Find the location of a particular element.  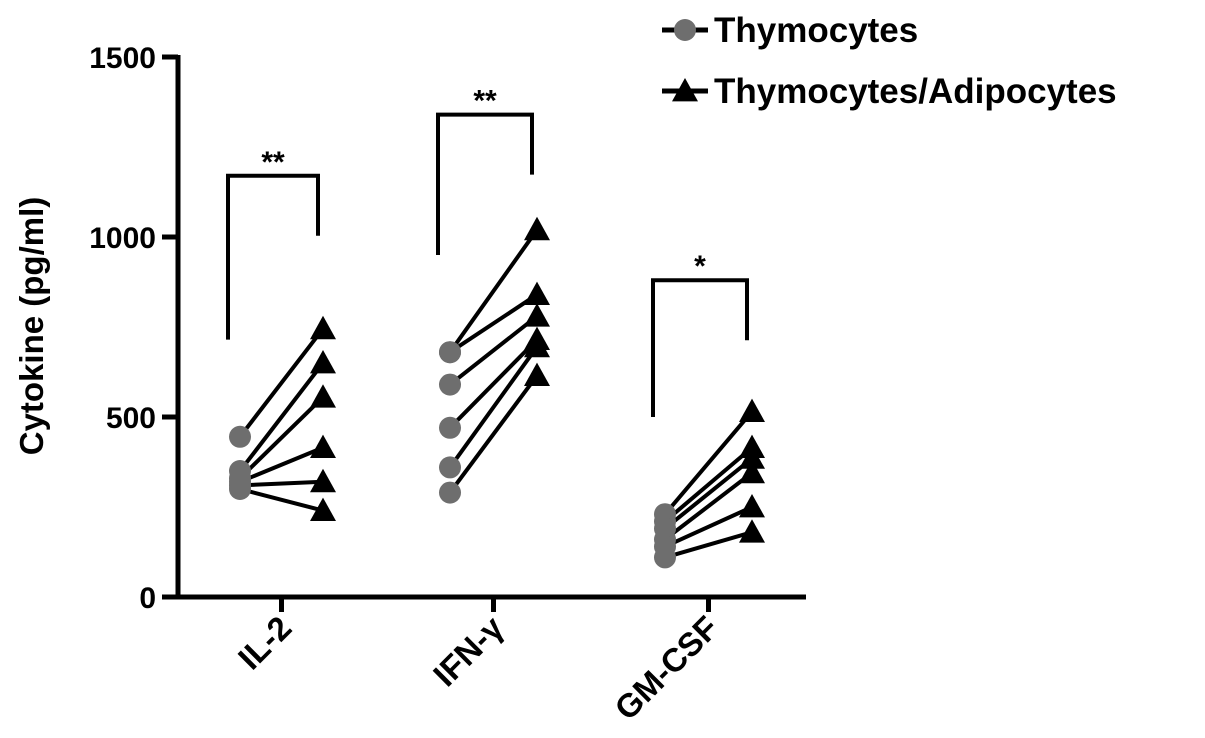

significance-bracket-gm-csf is located at coordinates (700, 347).